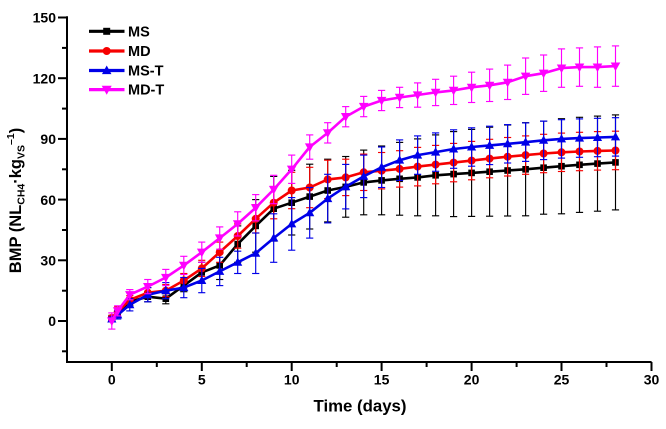 The image size is (666, 429). Describe the element at coordinates (45, 78) in the screenshot. I see `svg-text: 120` at that location.